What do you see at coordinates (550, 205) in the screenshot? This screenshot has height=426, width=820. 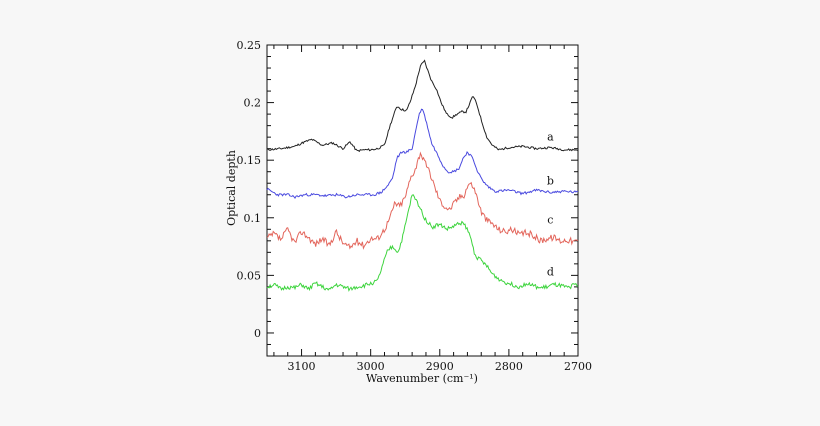 I see `series-labels: a b c d` at bounding box center [550, 205].